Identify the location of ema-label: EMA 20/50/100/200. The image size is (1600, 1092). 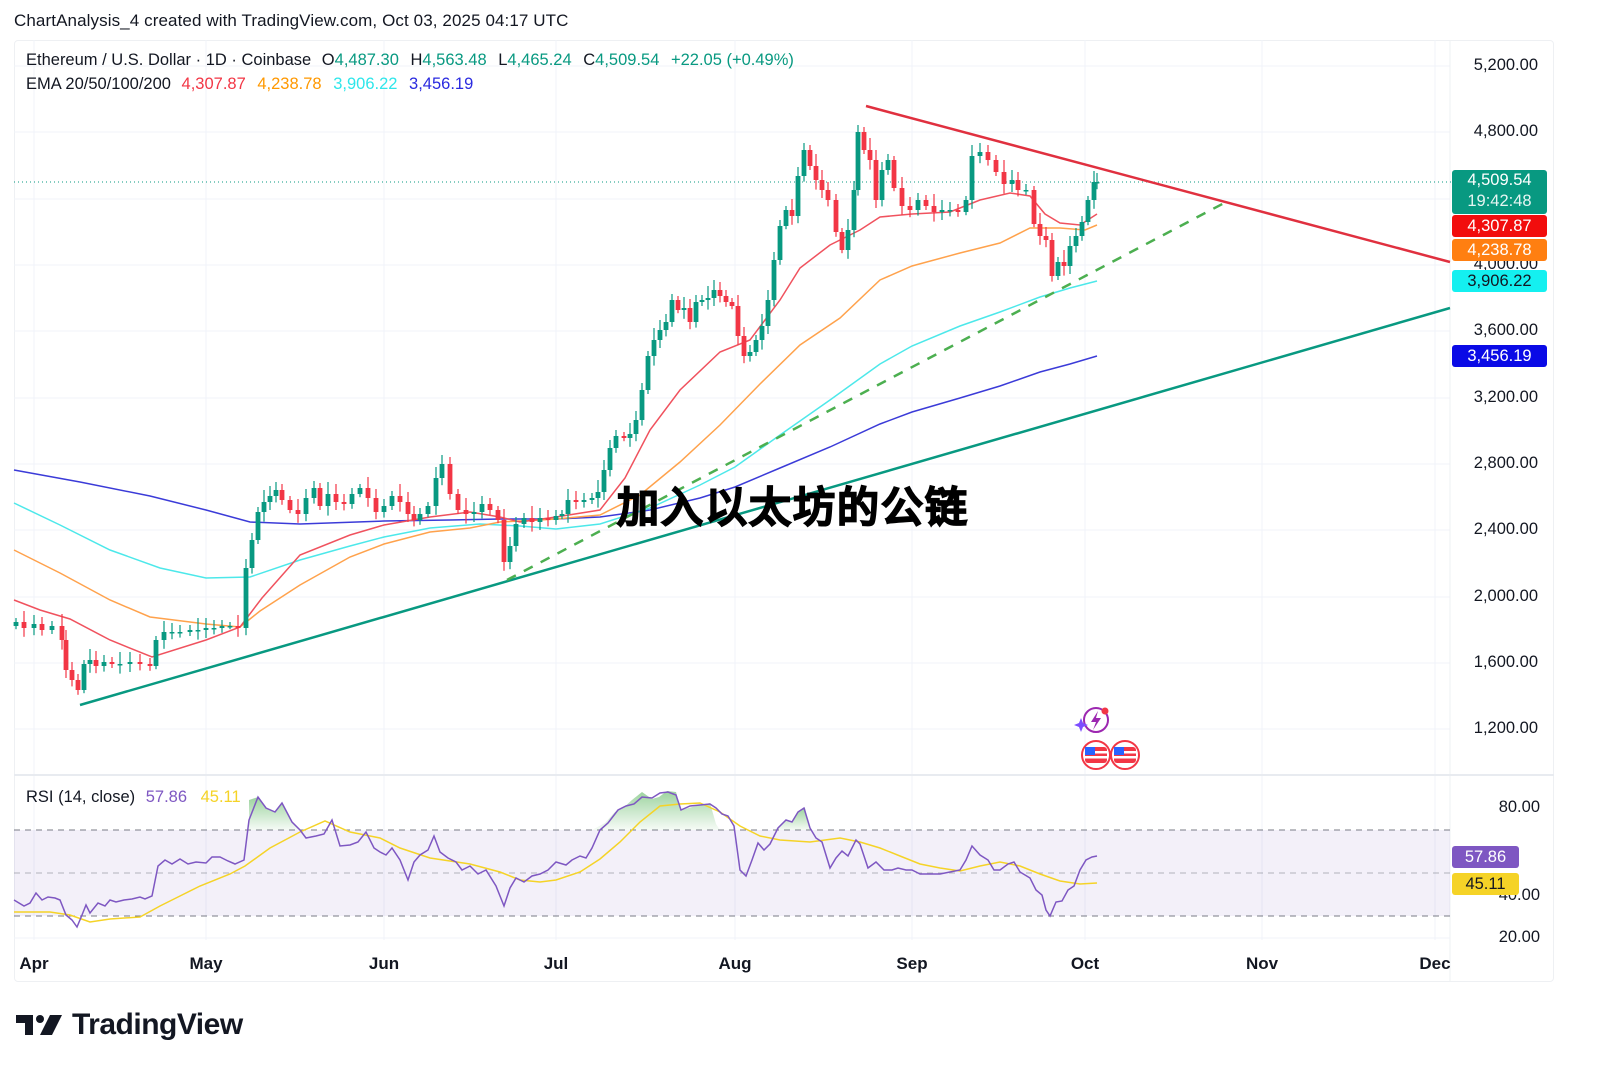
(98, 84).